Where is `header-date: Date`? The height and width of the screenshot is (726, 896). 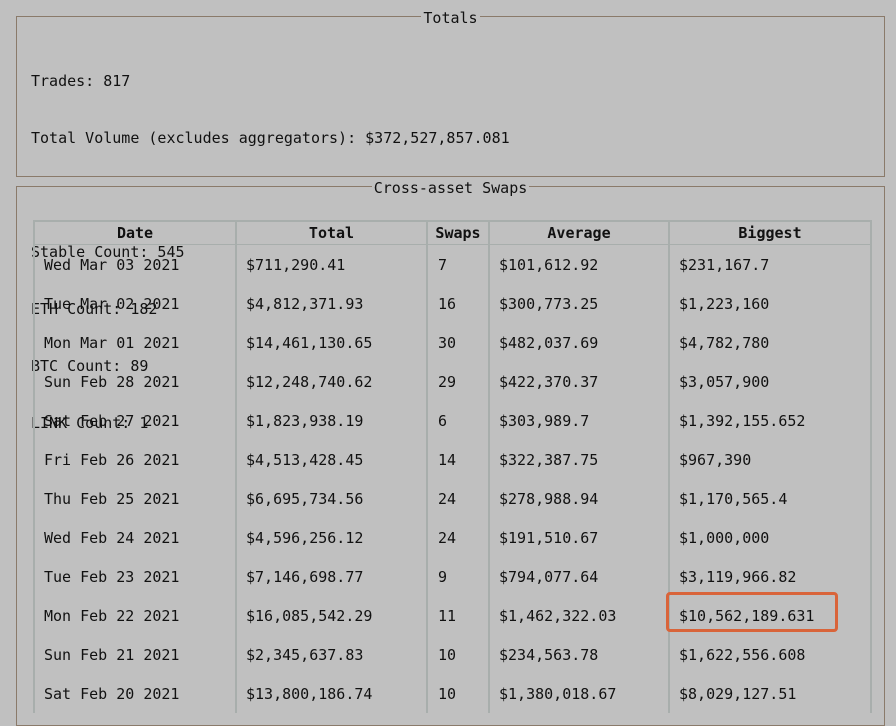 header-date: Date is located at coordinates (135, 233).